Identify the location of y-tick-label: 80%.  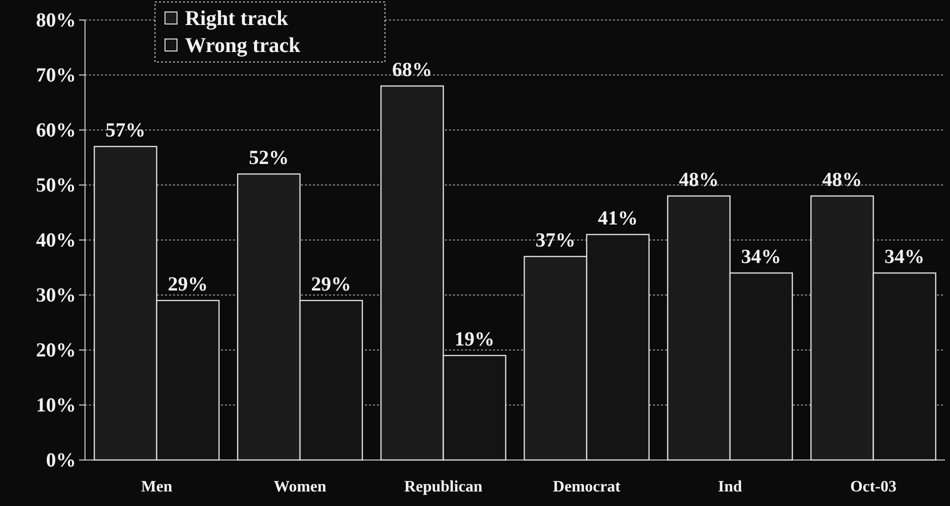
(56, 20).